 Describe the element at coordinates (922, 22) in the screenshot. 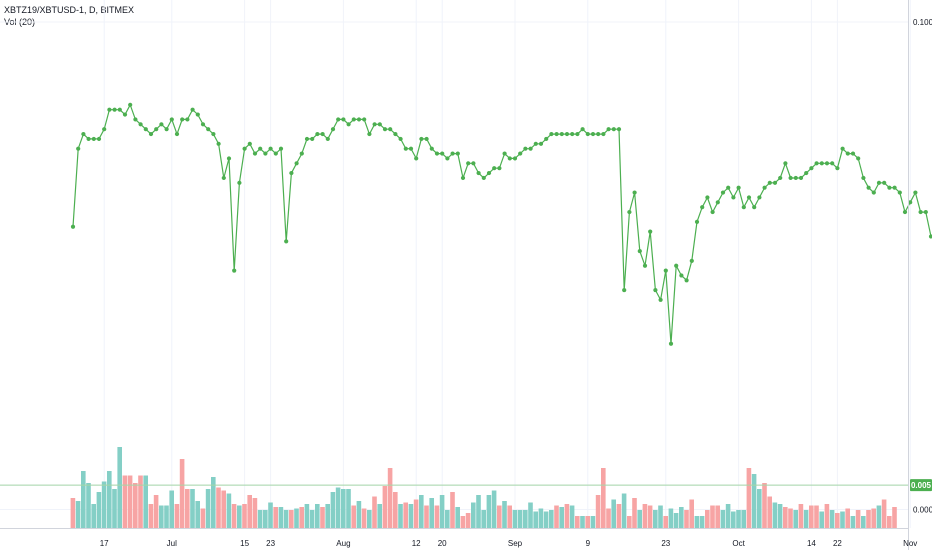

I see `y-tick-label: 0.100` at that location.